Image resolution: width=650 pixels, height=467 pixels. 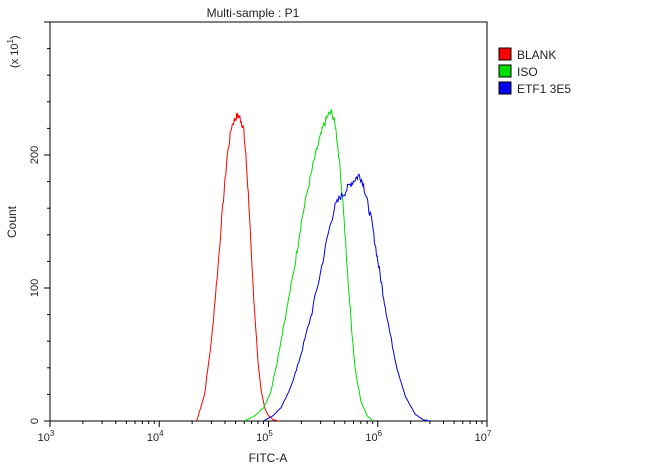 I want to click on y-tick-label: 0, so click(x=35, y=421).